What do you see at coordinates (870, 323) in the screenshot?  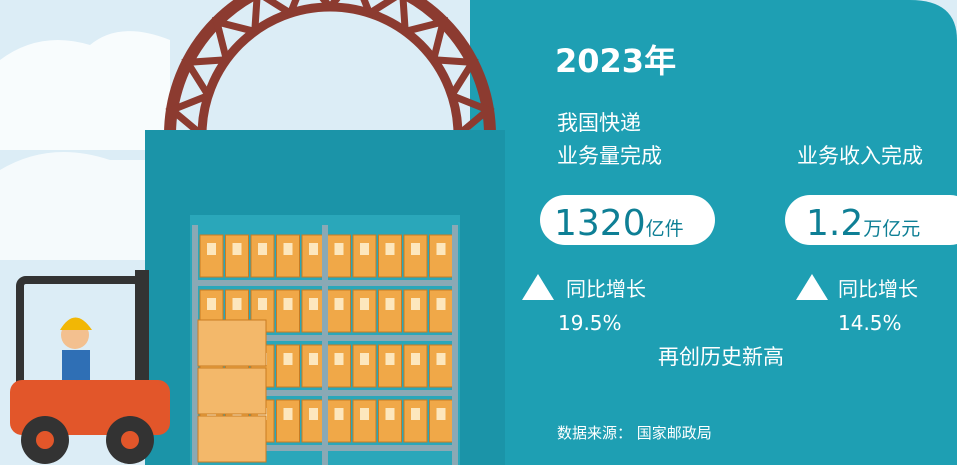 I see `growth-value: 14.5%` at bounding box center [870, 323].